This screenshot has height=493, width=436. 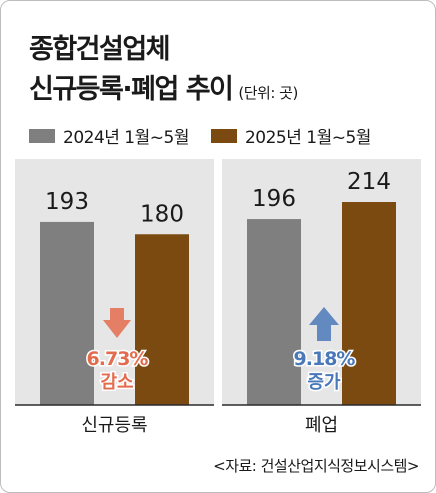 What do you see at coordinates (100, 49) in the screenshot?
I see `chart-title-line1: 종합건설업체` at bounding box center [100, 49].